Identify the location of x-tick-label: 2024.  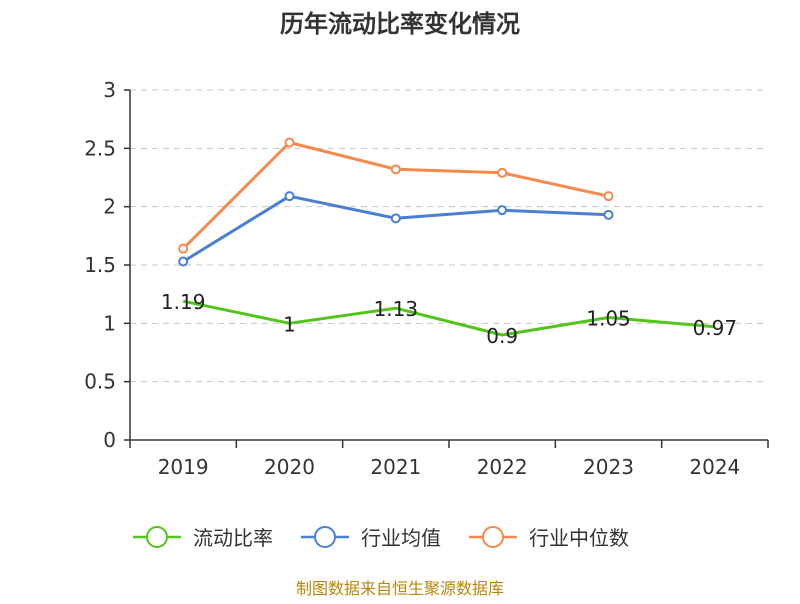
(714, 467).